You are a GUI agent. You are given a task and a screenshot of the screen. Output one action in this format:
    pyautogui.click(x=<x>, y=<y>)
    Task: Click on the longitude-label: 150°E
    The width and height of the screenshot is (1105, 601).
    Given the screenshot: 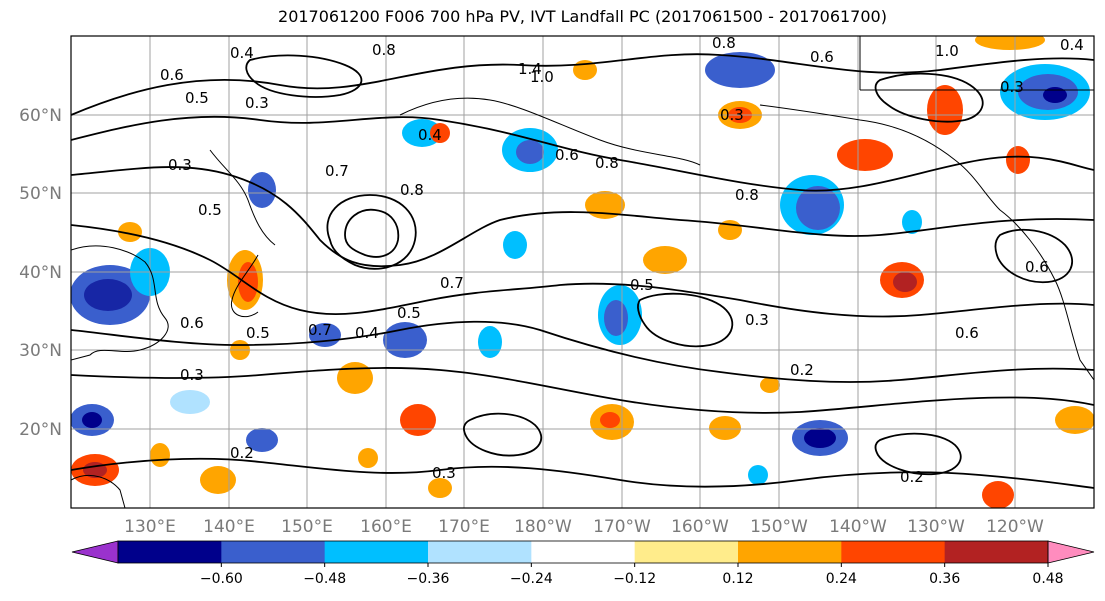 What is the action you would take?
    pyautogui.click(x=307, y=527)
    